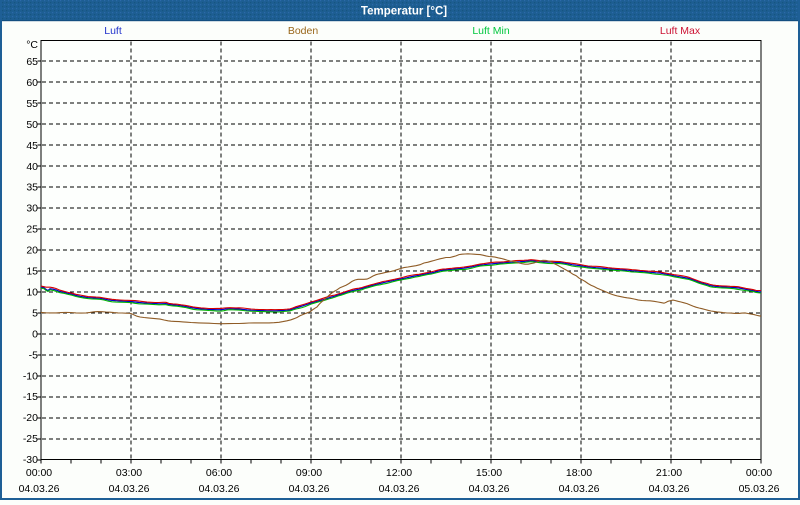 This screenshot has width=800, height=505. What do you see at coordinates (113, 31) in the screenshot?
I see `svg-text: Luft` at bounding box center [113, 31].